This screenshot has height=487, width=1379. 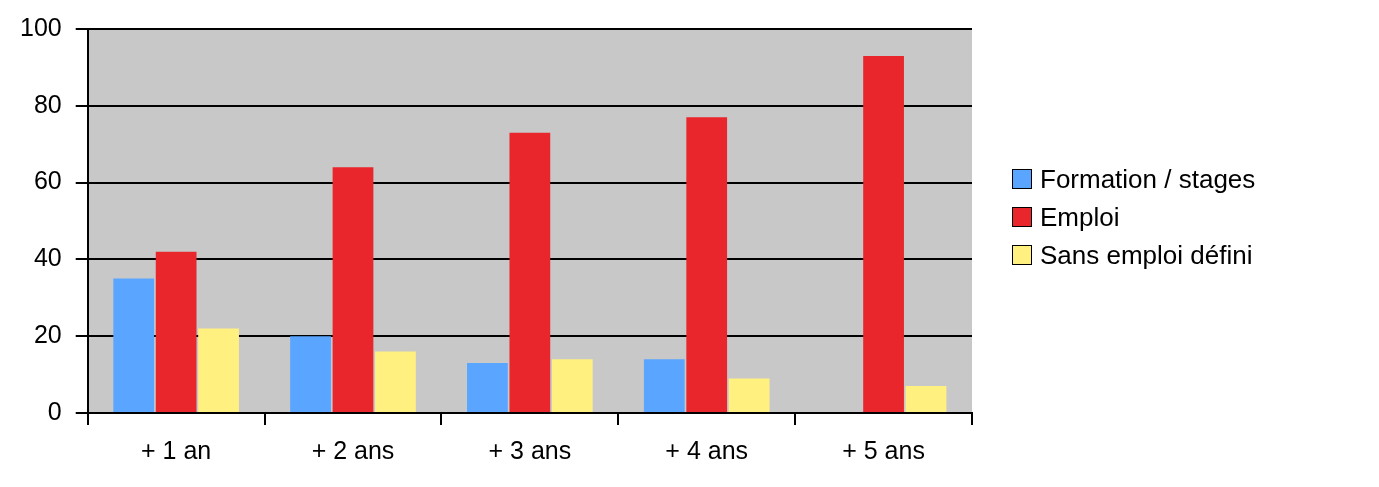 I want to click on legend-label: Sans emploi défini, so click(x=1146, y=255).